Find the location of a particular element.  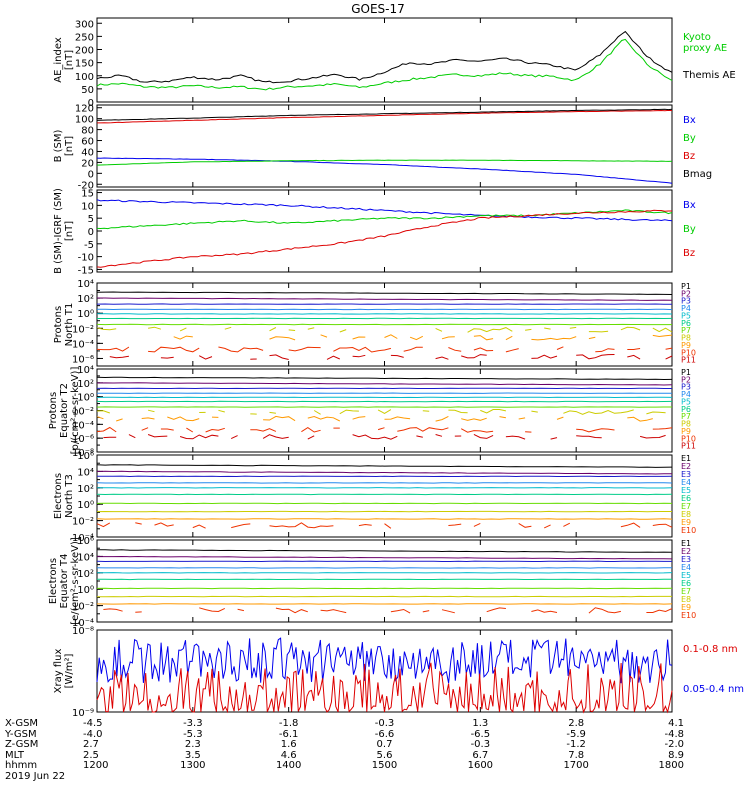

ephemeris-value: 1.6 is located at coordinates (289, 744).